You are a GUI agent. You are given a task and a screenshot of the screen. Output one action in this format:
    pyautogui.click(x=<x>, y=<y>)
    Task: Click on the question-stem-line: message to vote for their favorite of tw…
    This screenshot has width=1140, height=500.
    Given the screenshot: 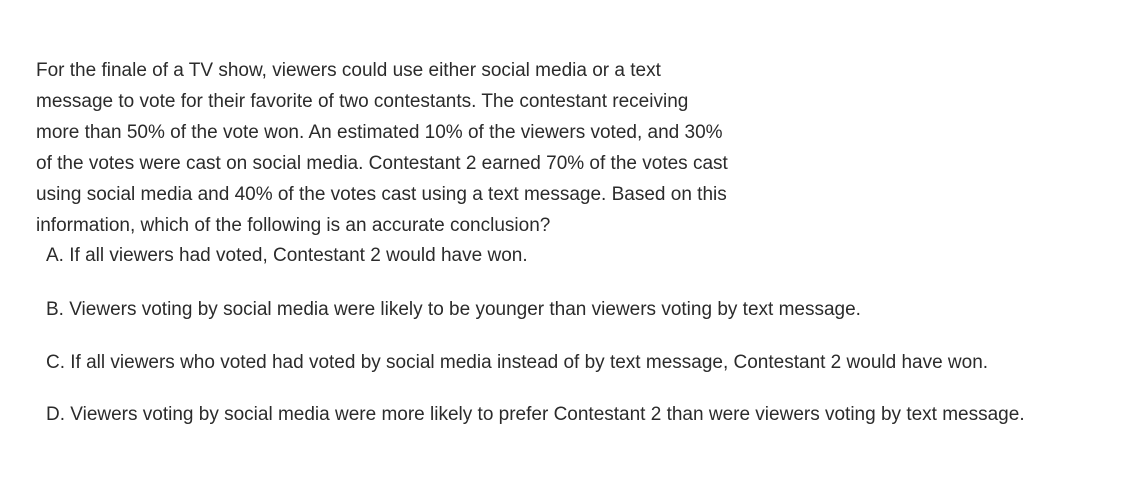 What is the action you would take?
    pyautogui.click(x=362, y=101)
    